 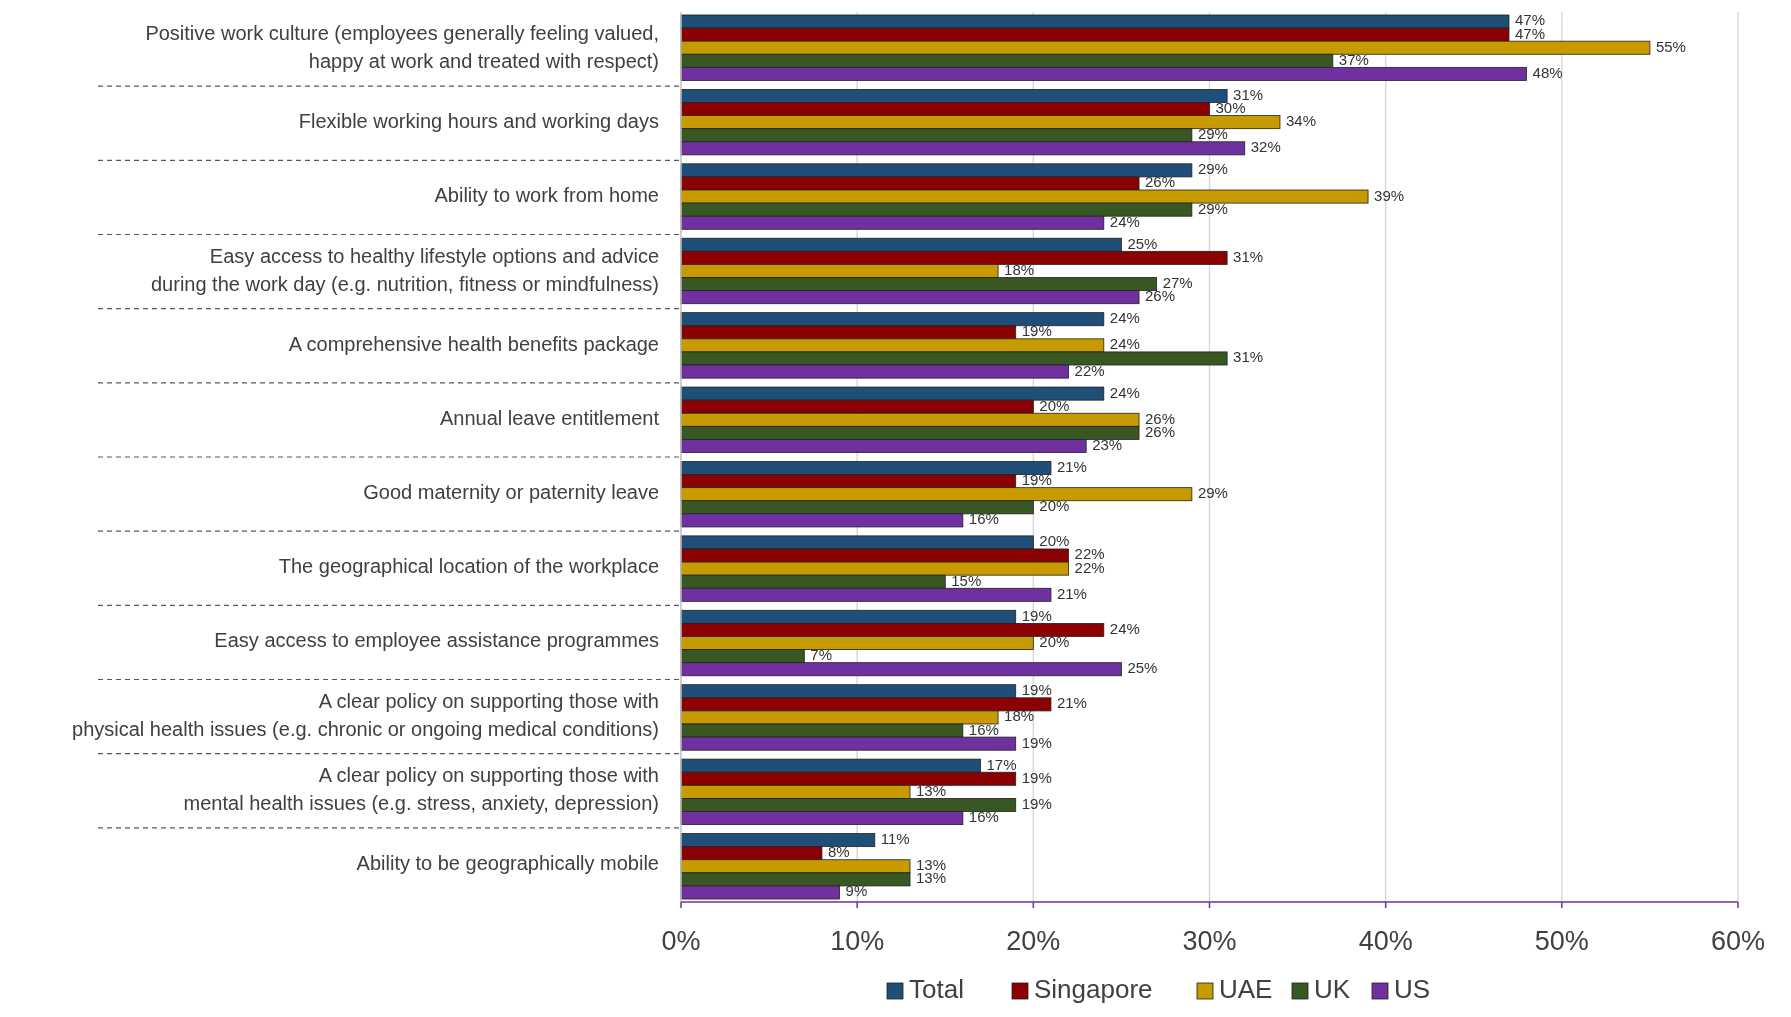 What do you see at coordinates (966, 580) in the screenshot?
I see `data-label: 15%` at bounding box center [966, 580].